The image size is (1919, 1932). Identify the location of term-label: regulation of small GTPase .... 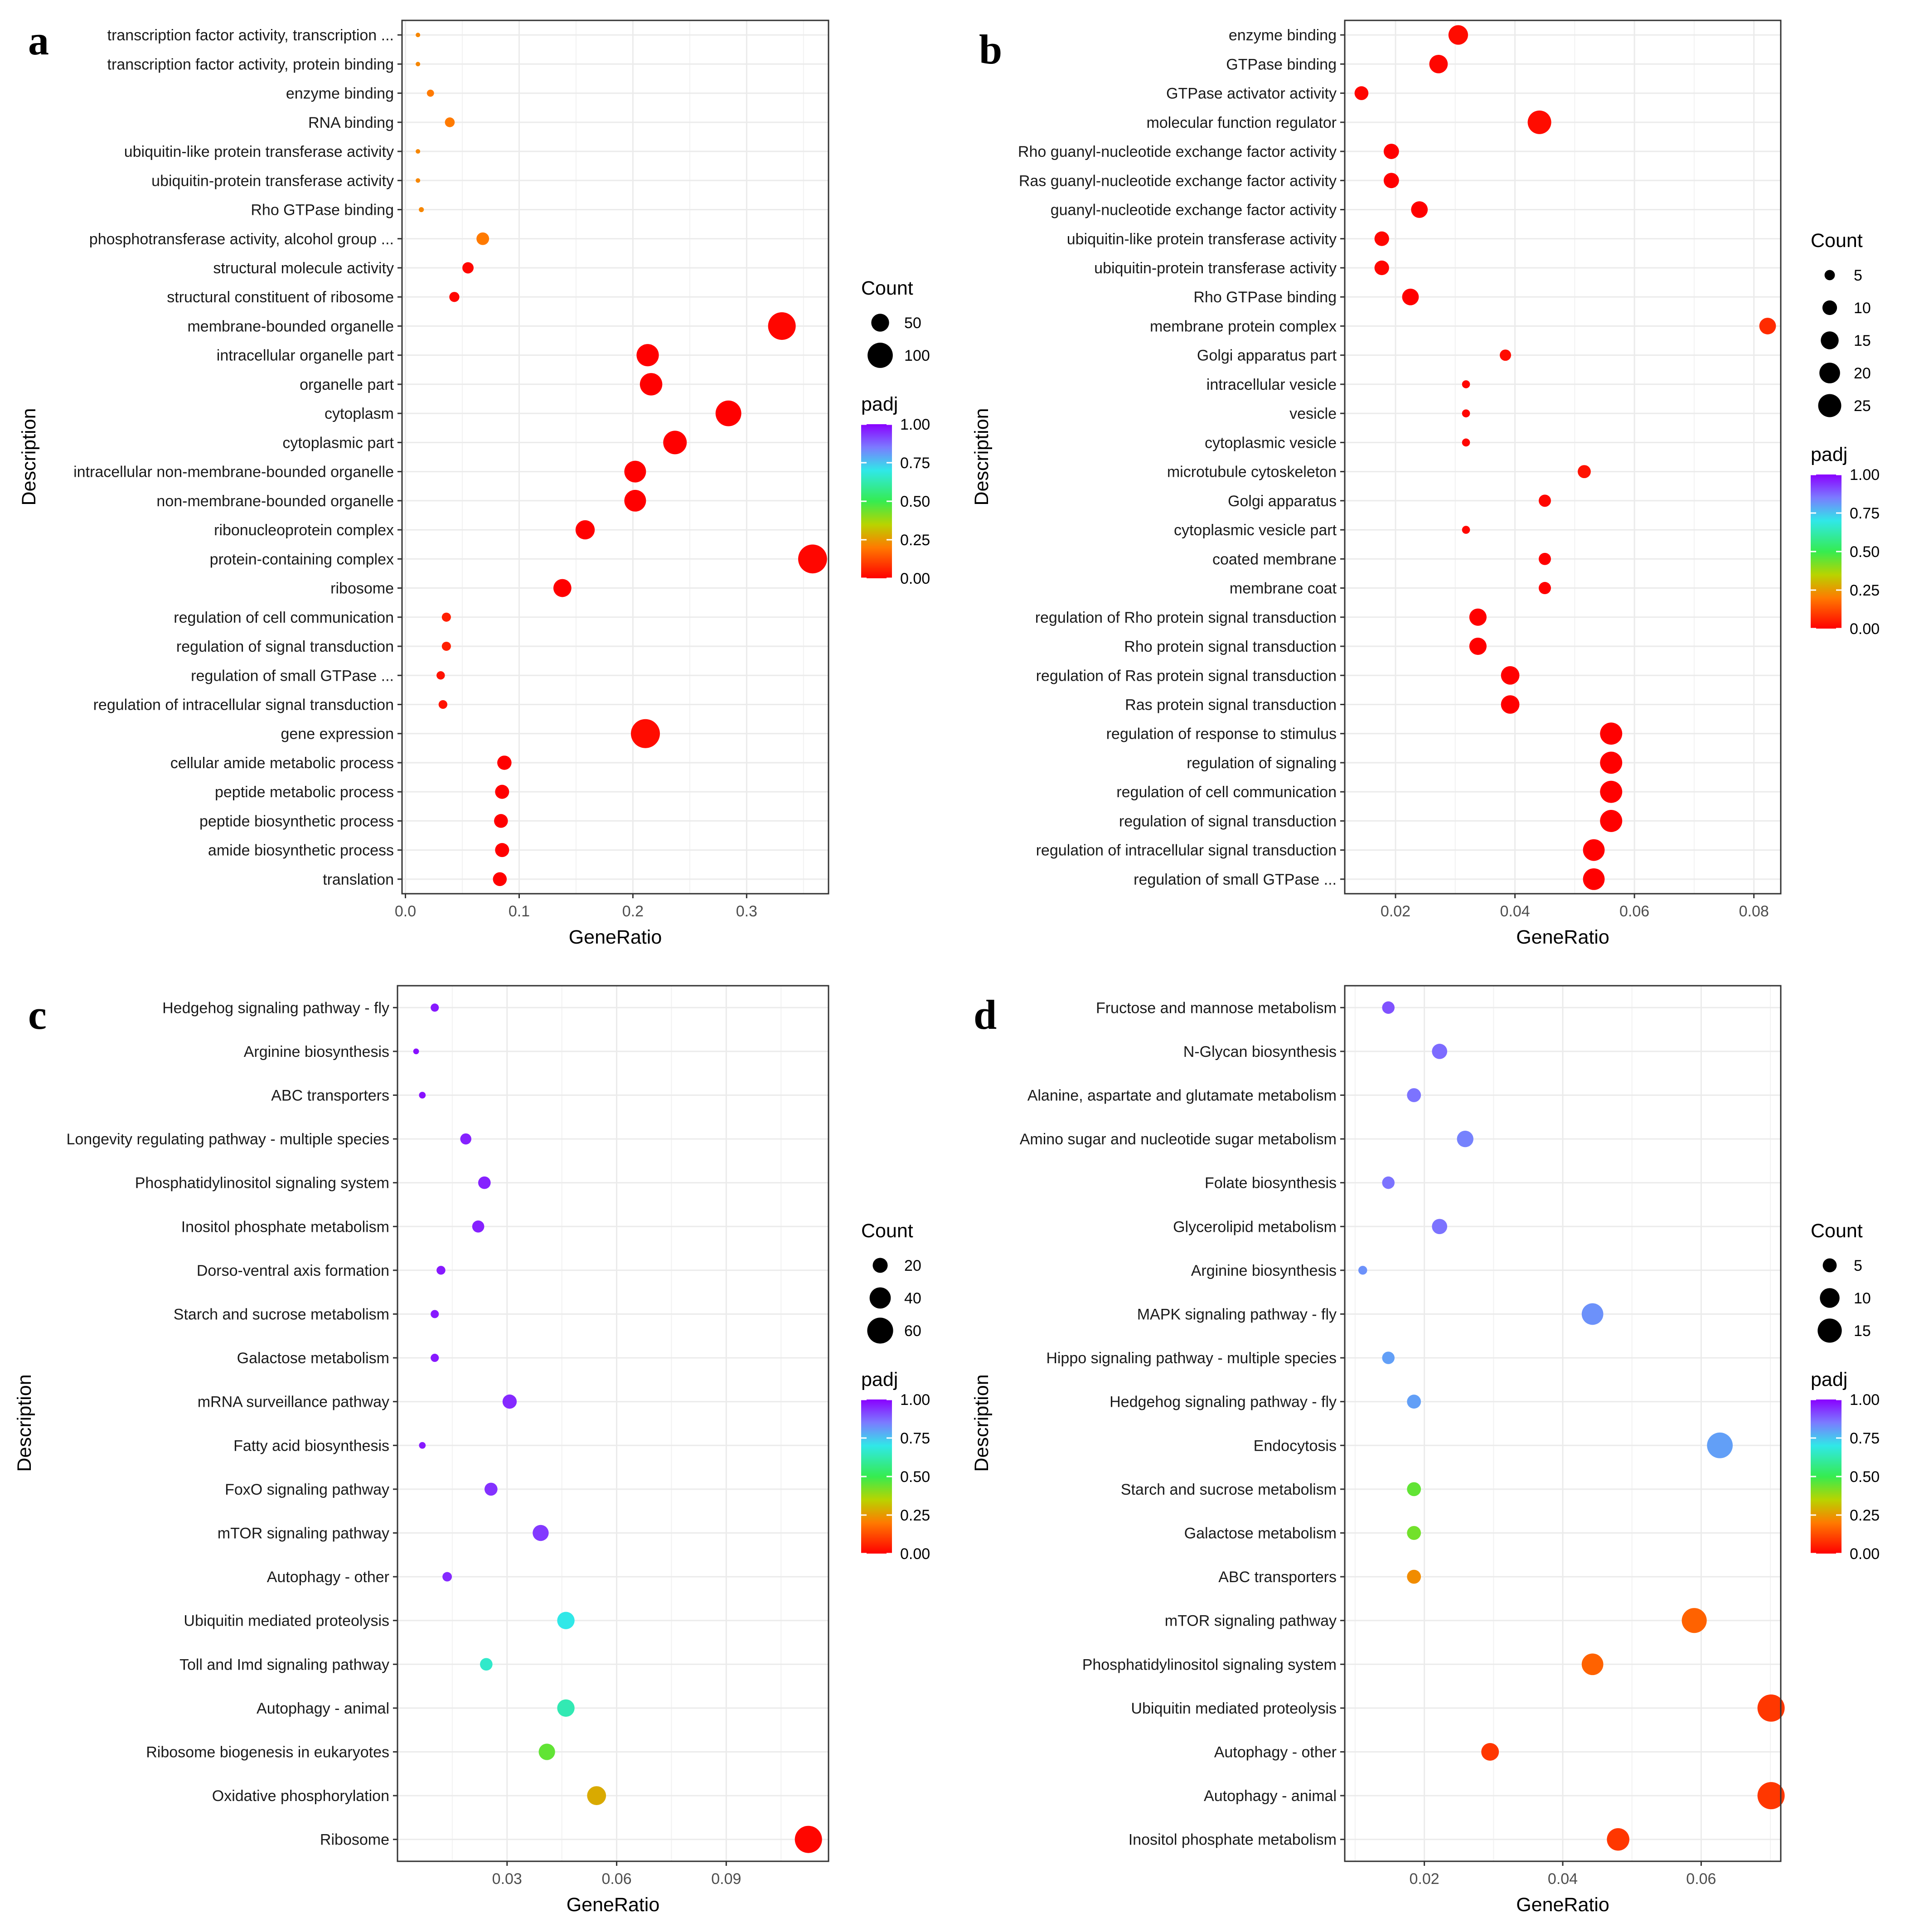
(1235, 879).